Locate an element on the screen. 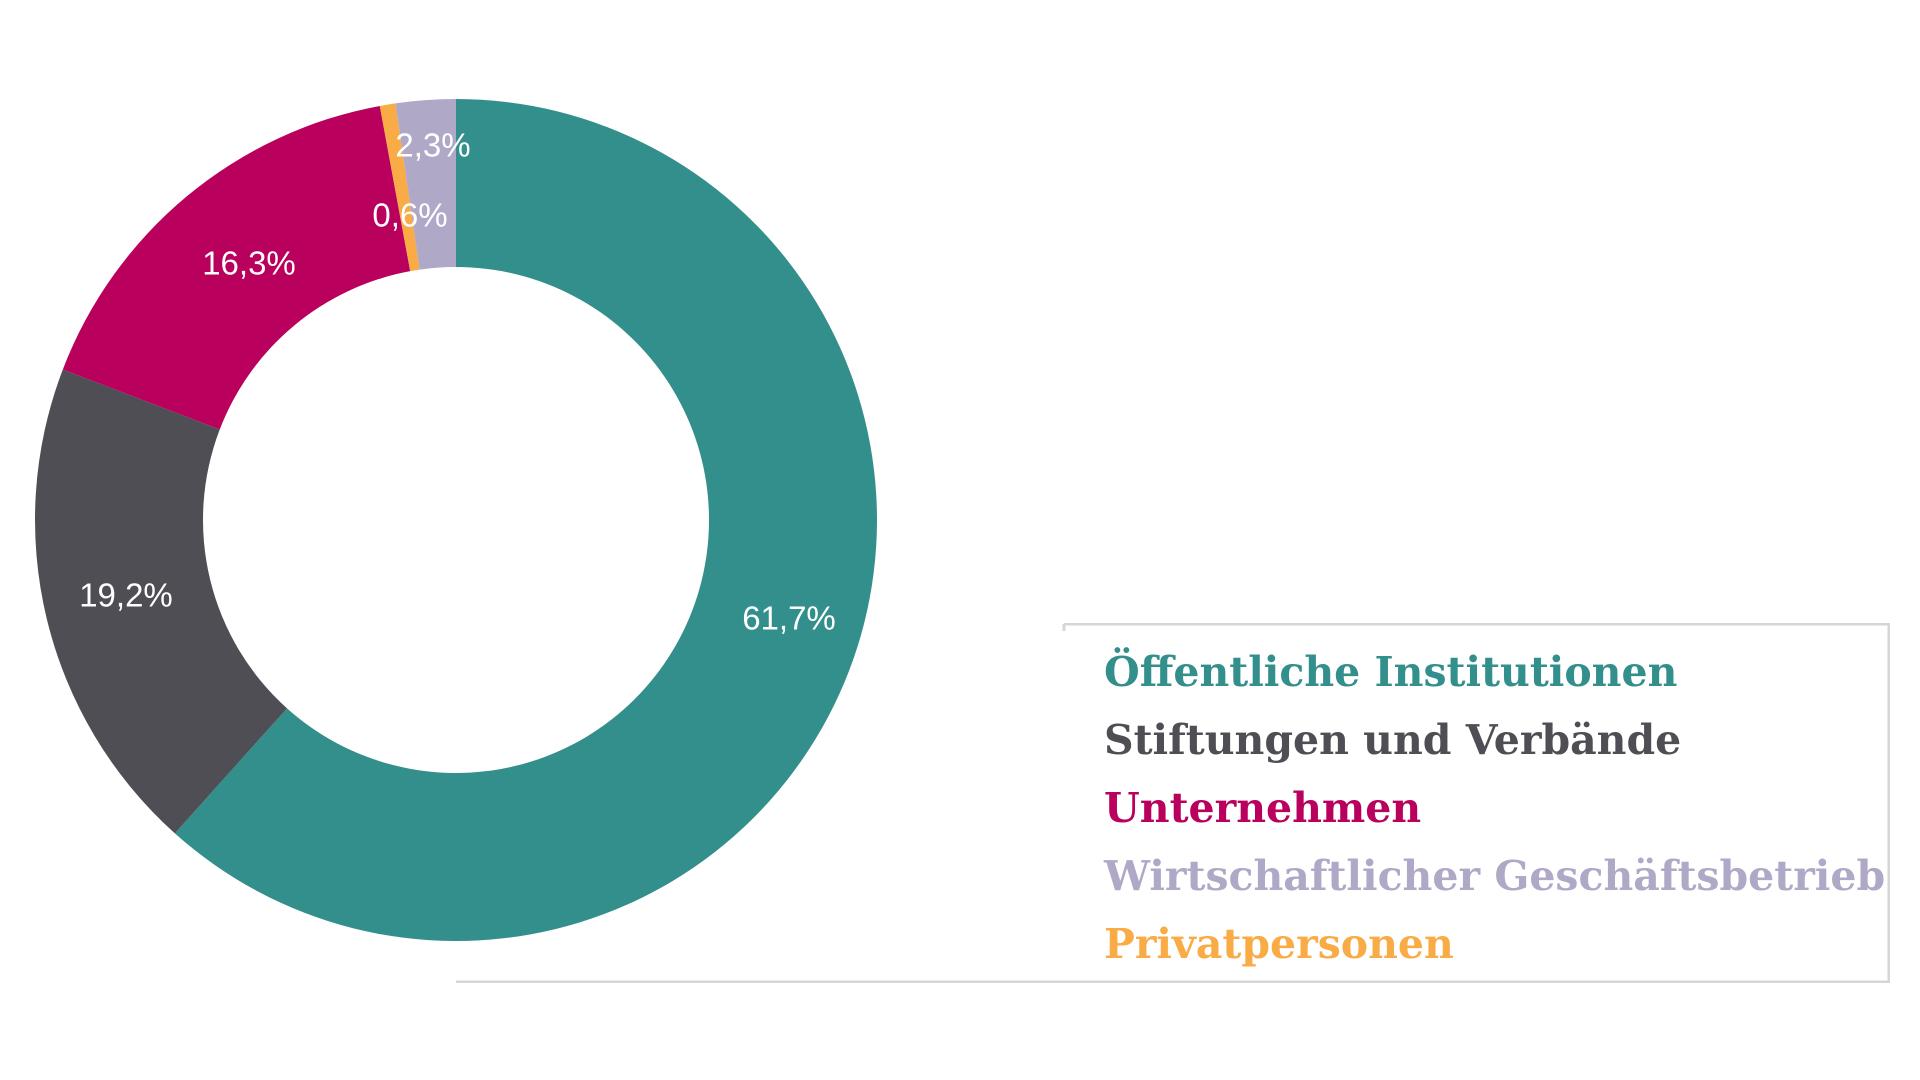 The image size is (1920, 1080). legend-item-1: Stiftungen und Verbände is located at coordinates (1393, 740).